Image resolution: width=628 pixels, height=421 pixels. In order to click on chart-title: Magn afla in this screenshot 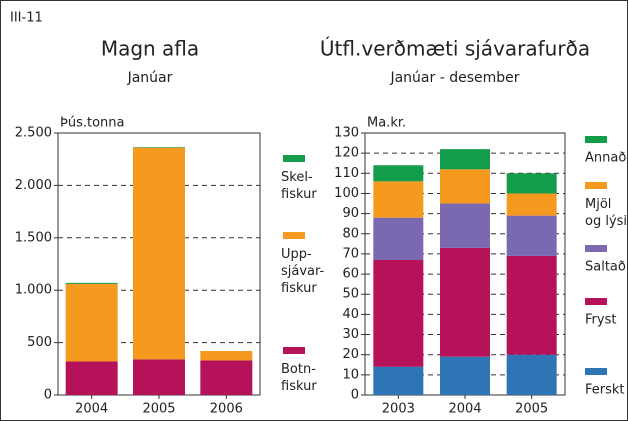, I will do `click(150, 49)`.